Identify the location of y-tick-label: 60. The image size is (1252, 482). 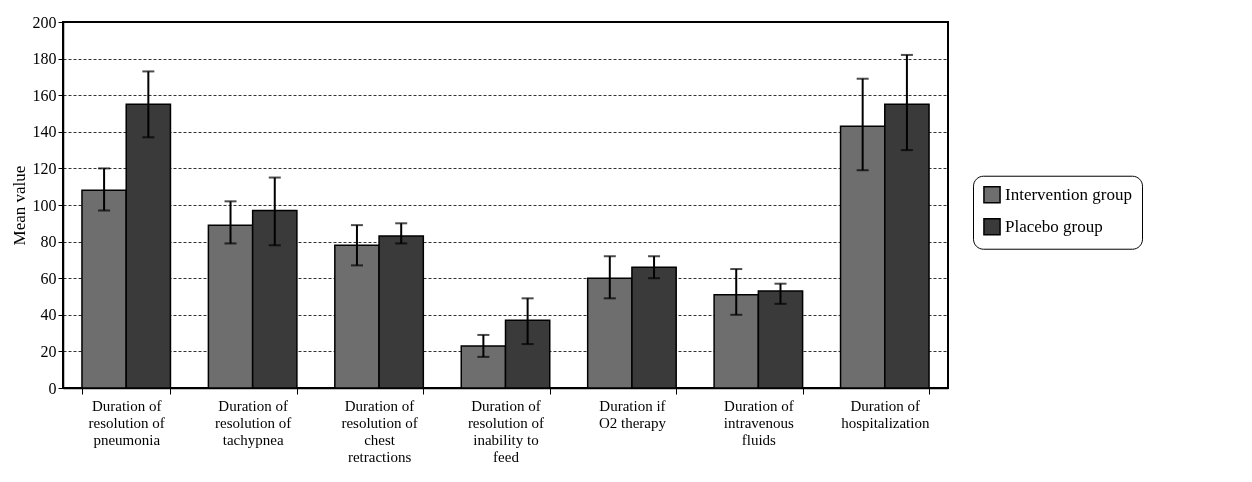
(48, 278).